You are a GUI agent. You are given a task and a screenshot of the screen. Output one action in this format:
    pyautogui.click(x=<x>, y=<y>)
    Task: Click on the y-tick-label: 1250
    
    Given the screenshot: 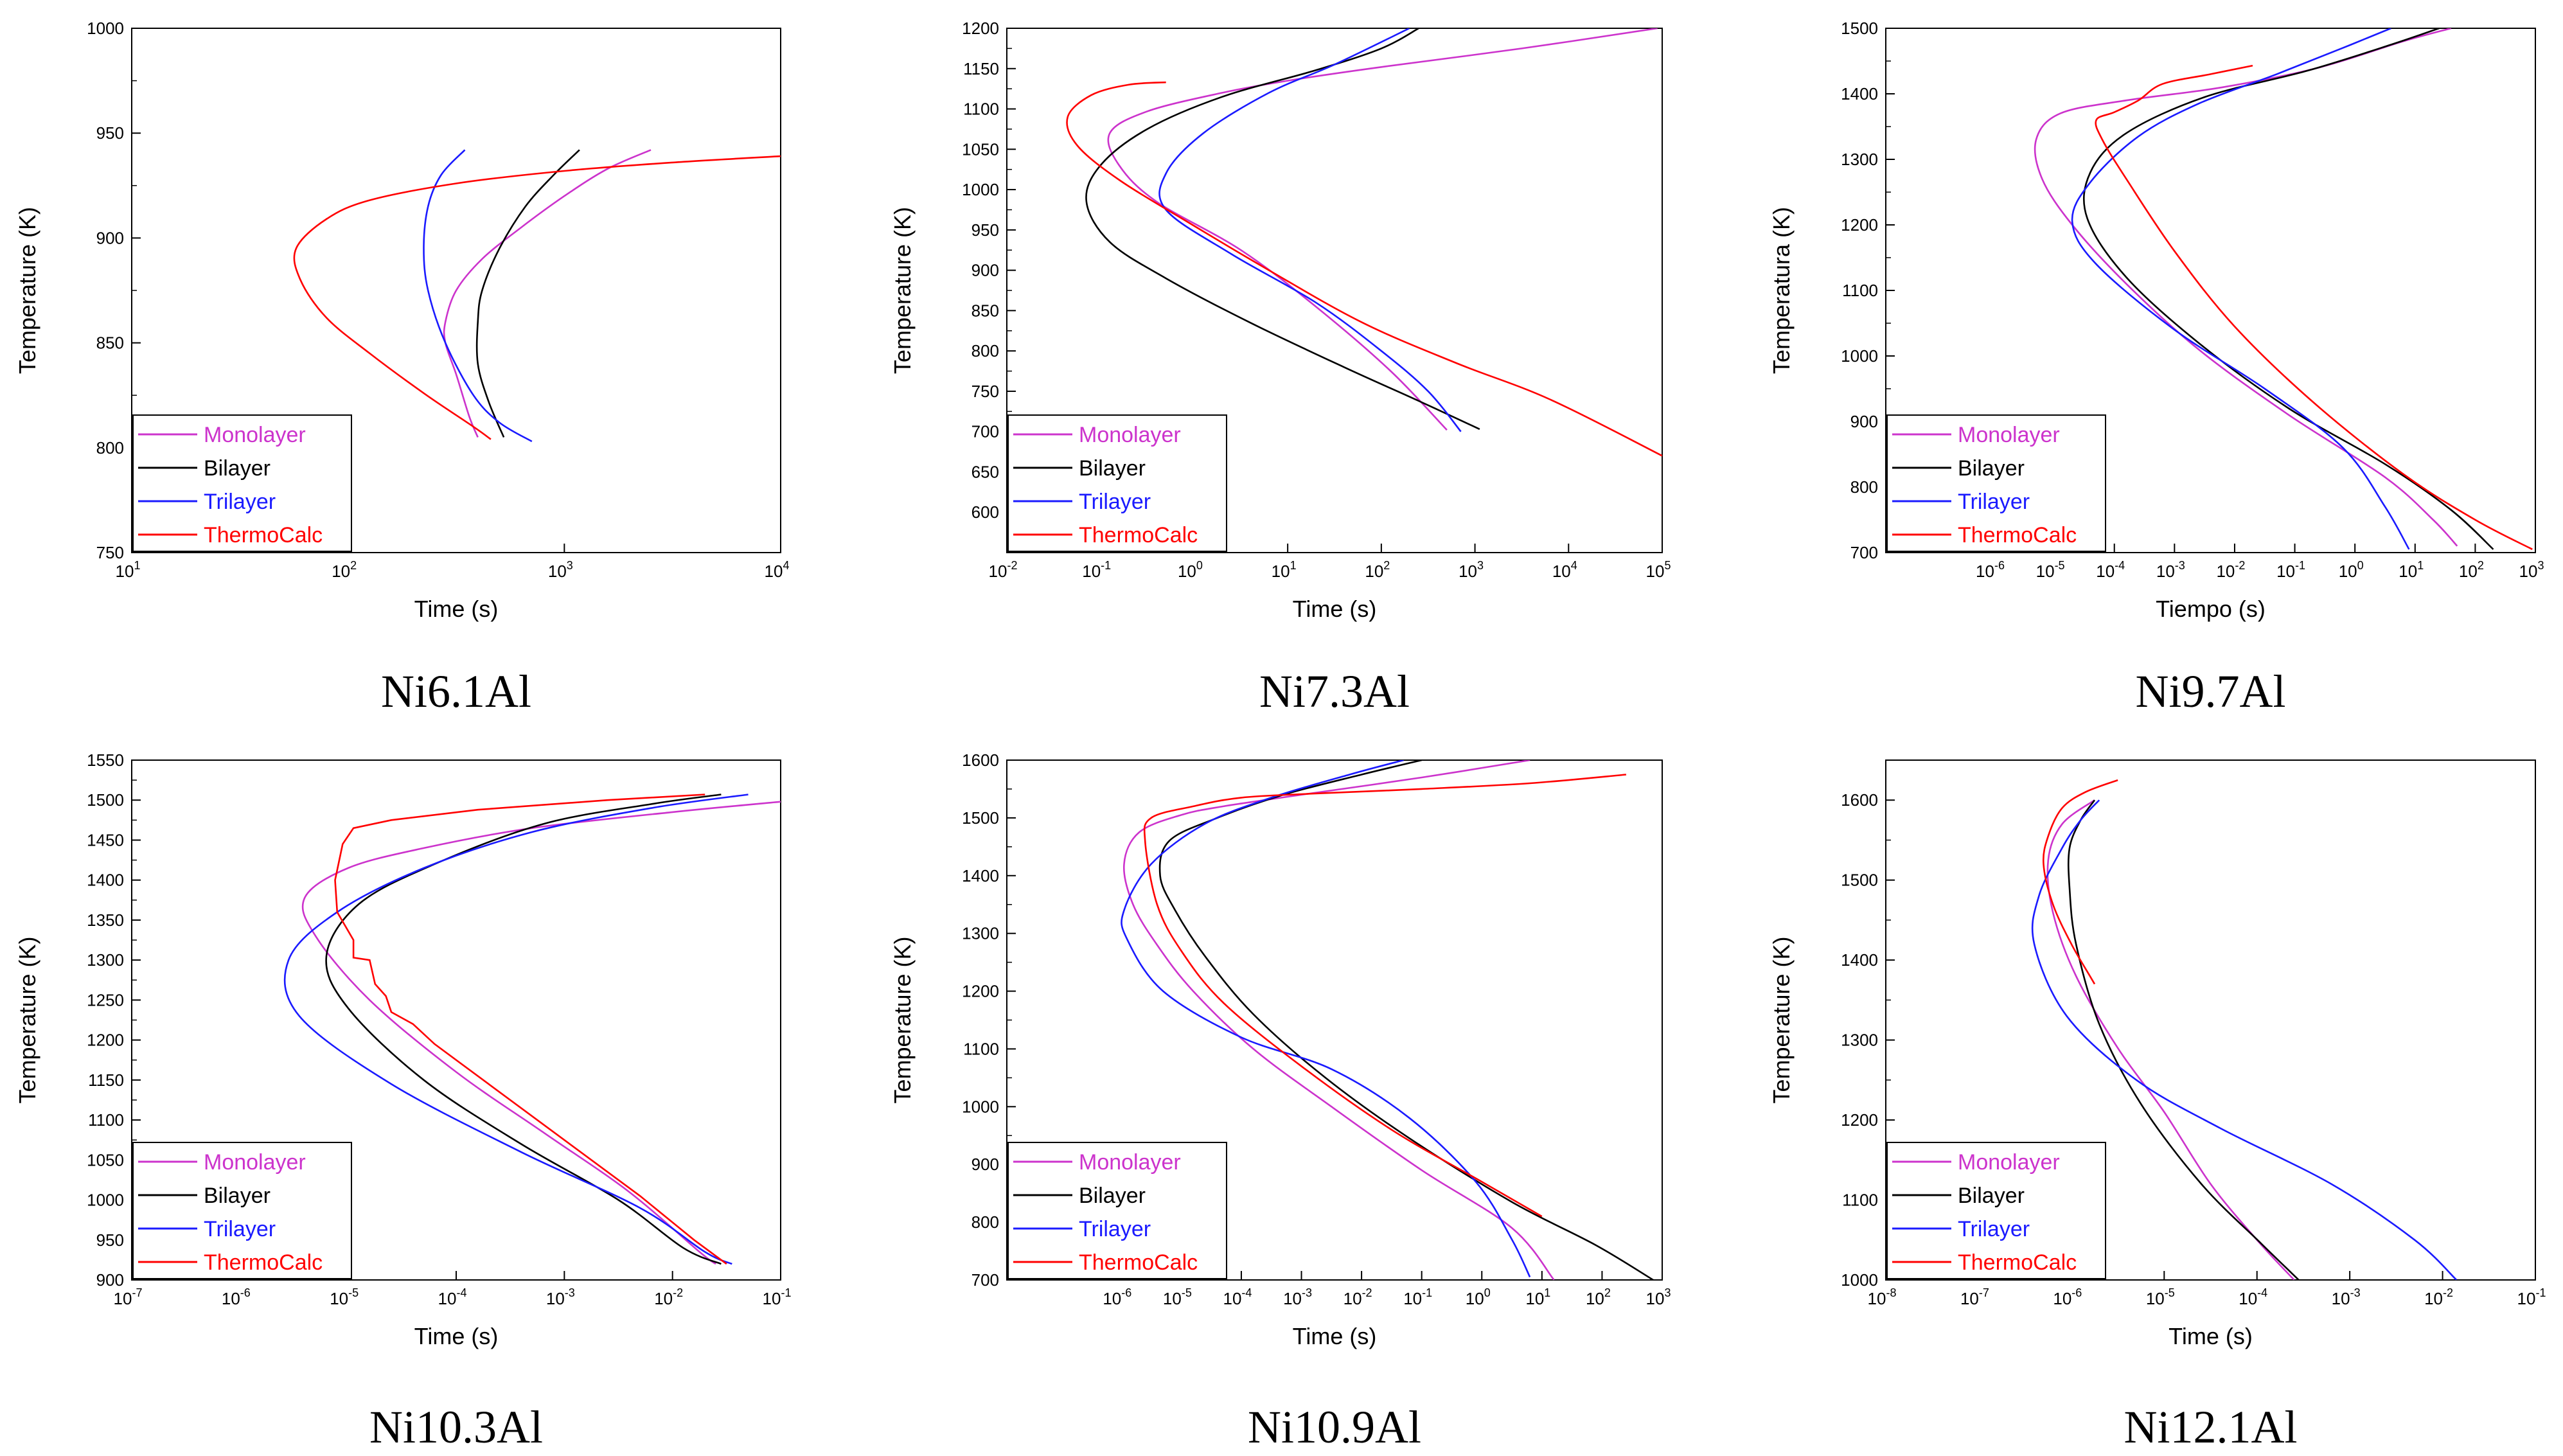 What is the action you would take?
    pyautogui.click(x=106, y=1000)
    